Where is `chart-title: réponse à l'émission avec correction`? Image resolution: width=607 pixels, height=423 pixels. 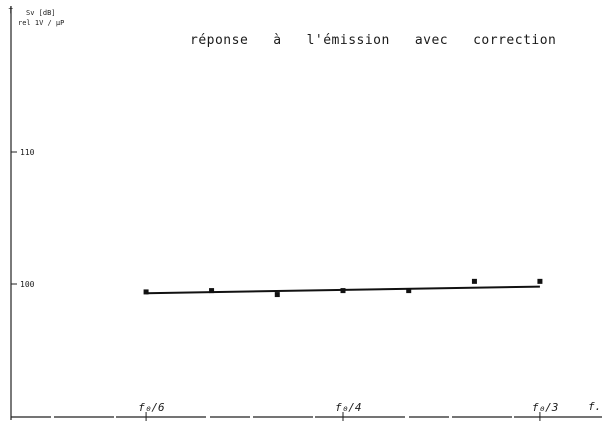
chart-title: réponse à l'émission avec correction is located at coordinates (373, 40).